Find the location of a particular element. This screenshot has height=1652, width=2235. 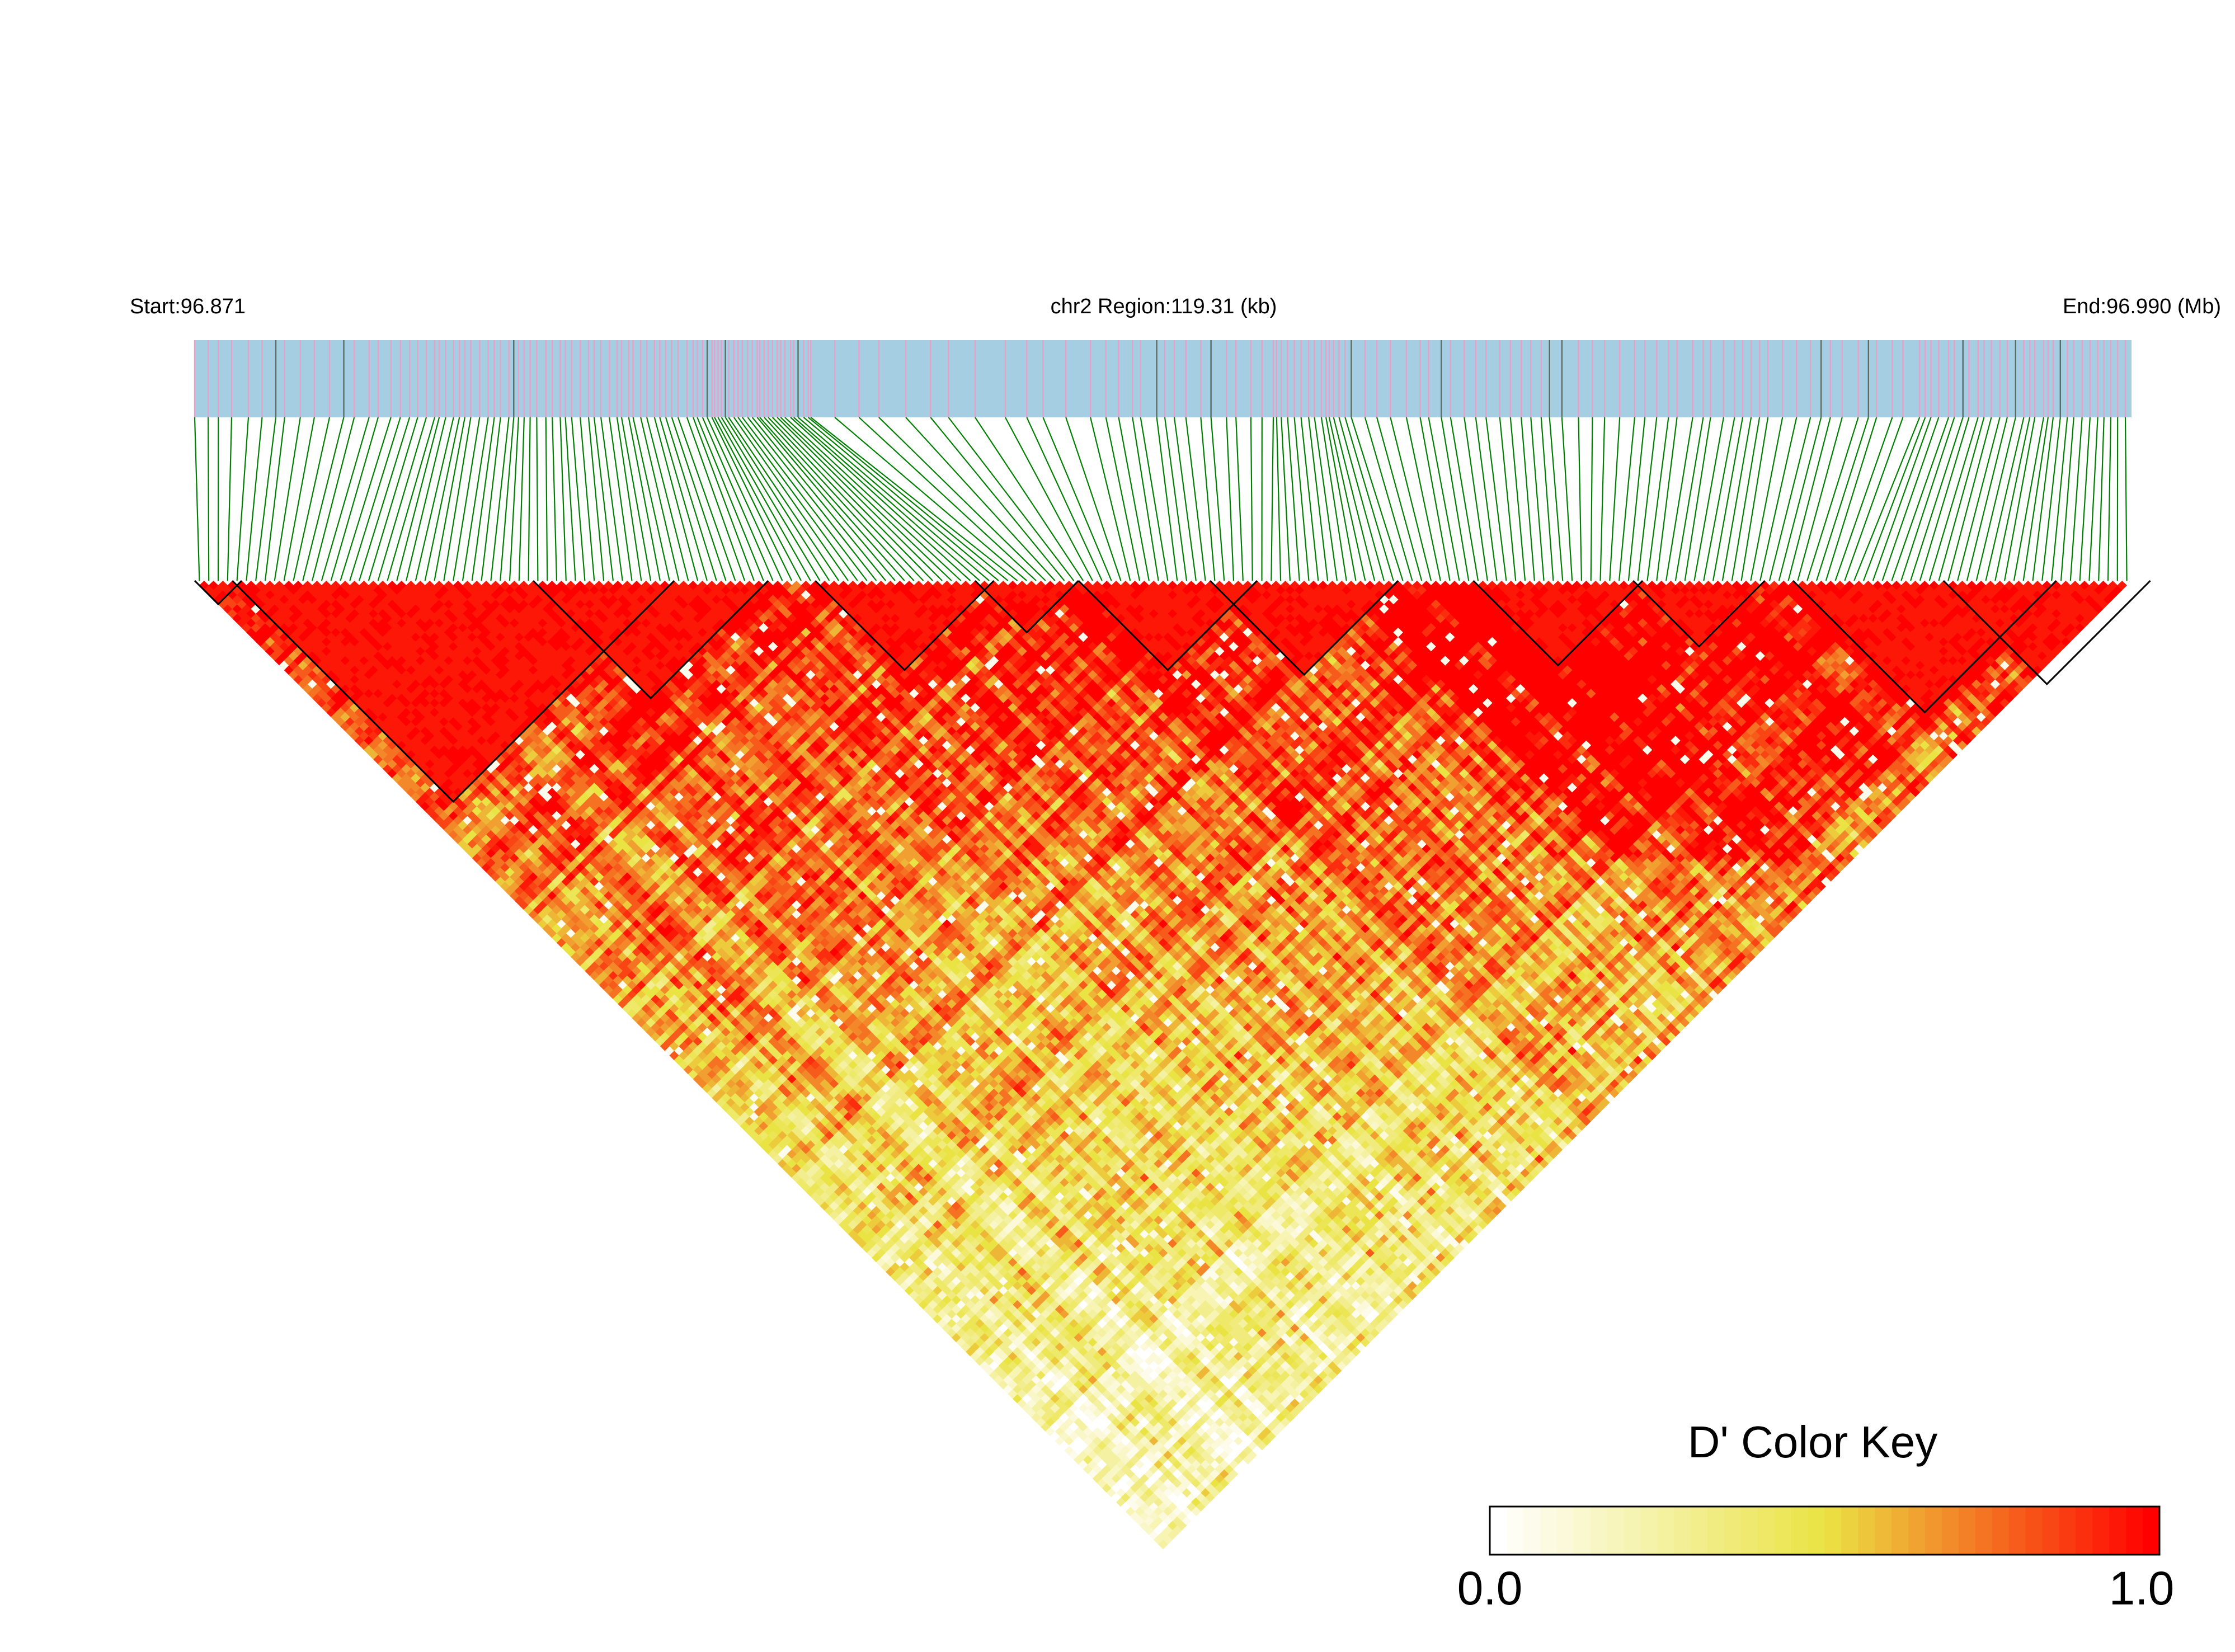

snp-tick-marks is located at coordinates (1160, 379).